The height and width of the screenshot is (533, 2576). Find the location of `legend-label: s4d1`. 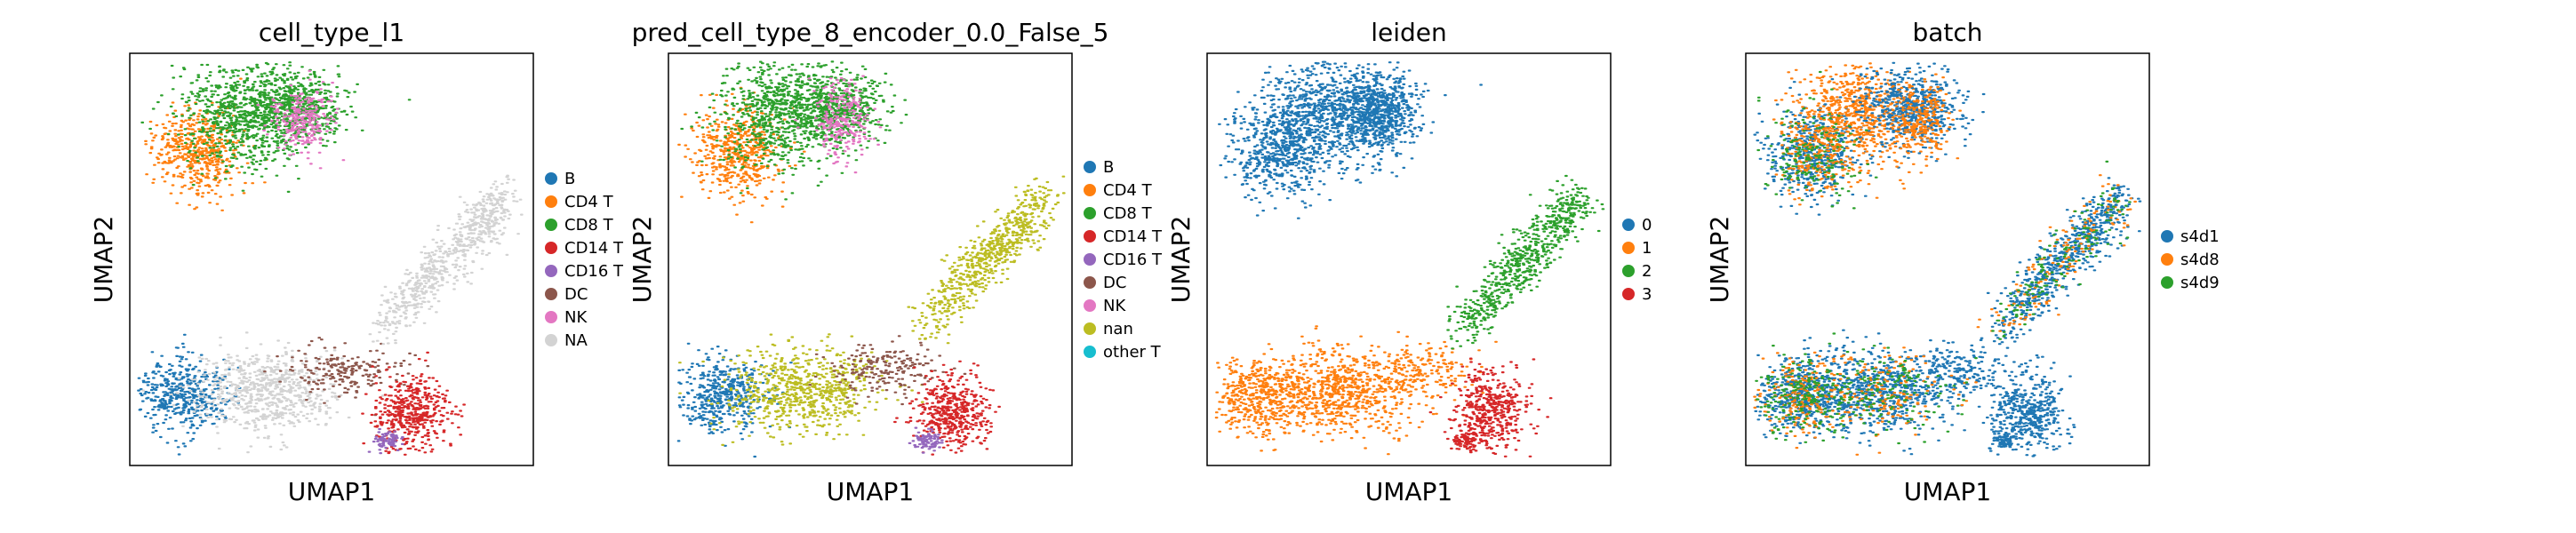

legend-label: s4d1 is located at coordinates (2200, 236).